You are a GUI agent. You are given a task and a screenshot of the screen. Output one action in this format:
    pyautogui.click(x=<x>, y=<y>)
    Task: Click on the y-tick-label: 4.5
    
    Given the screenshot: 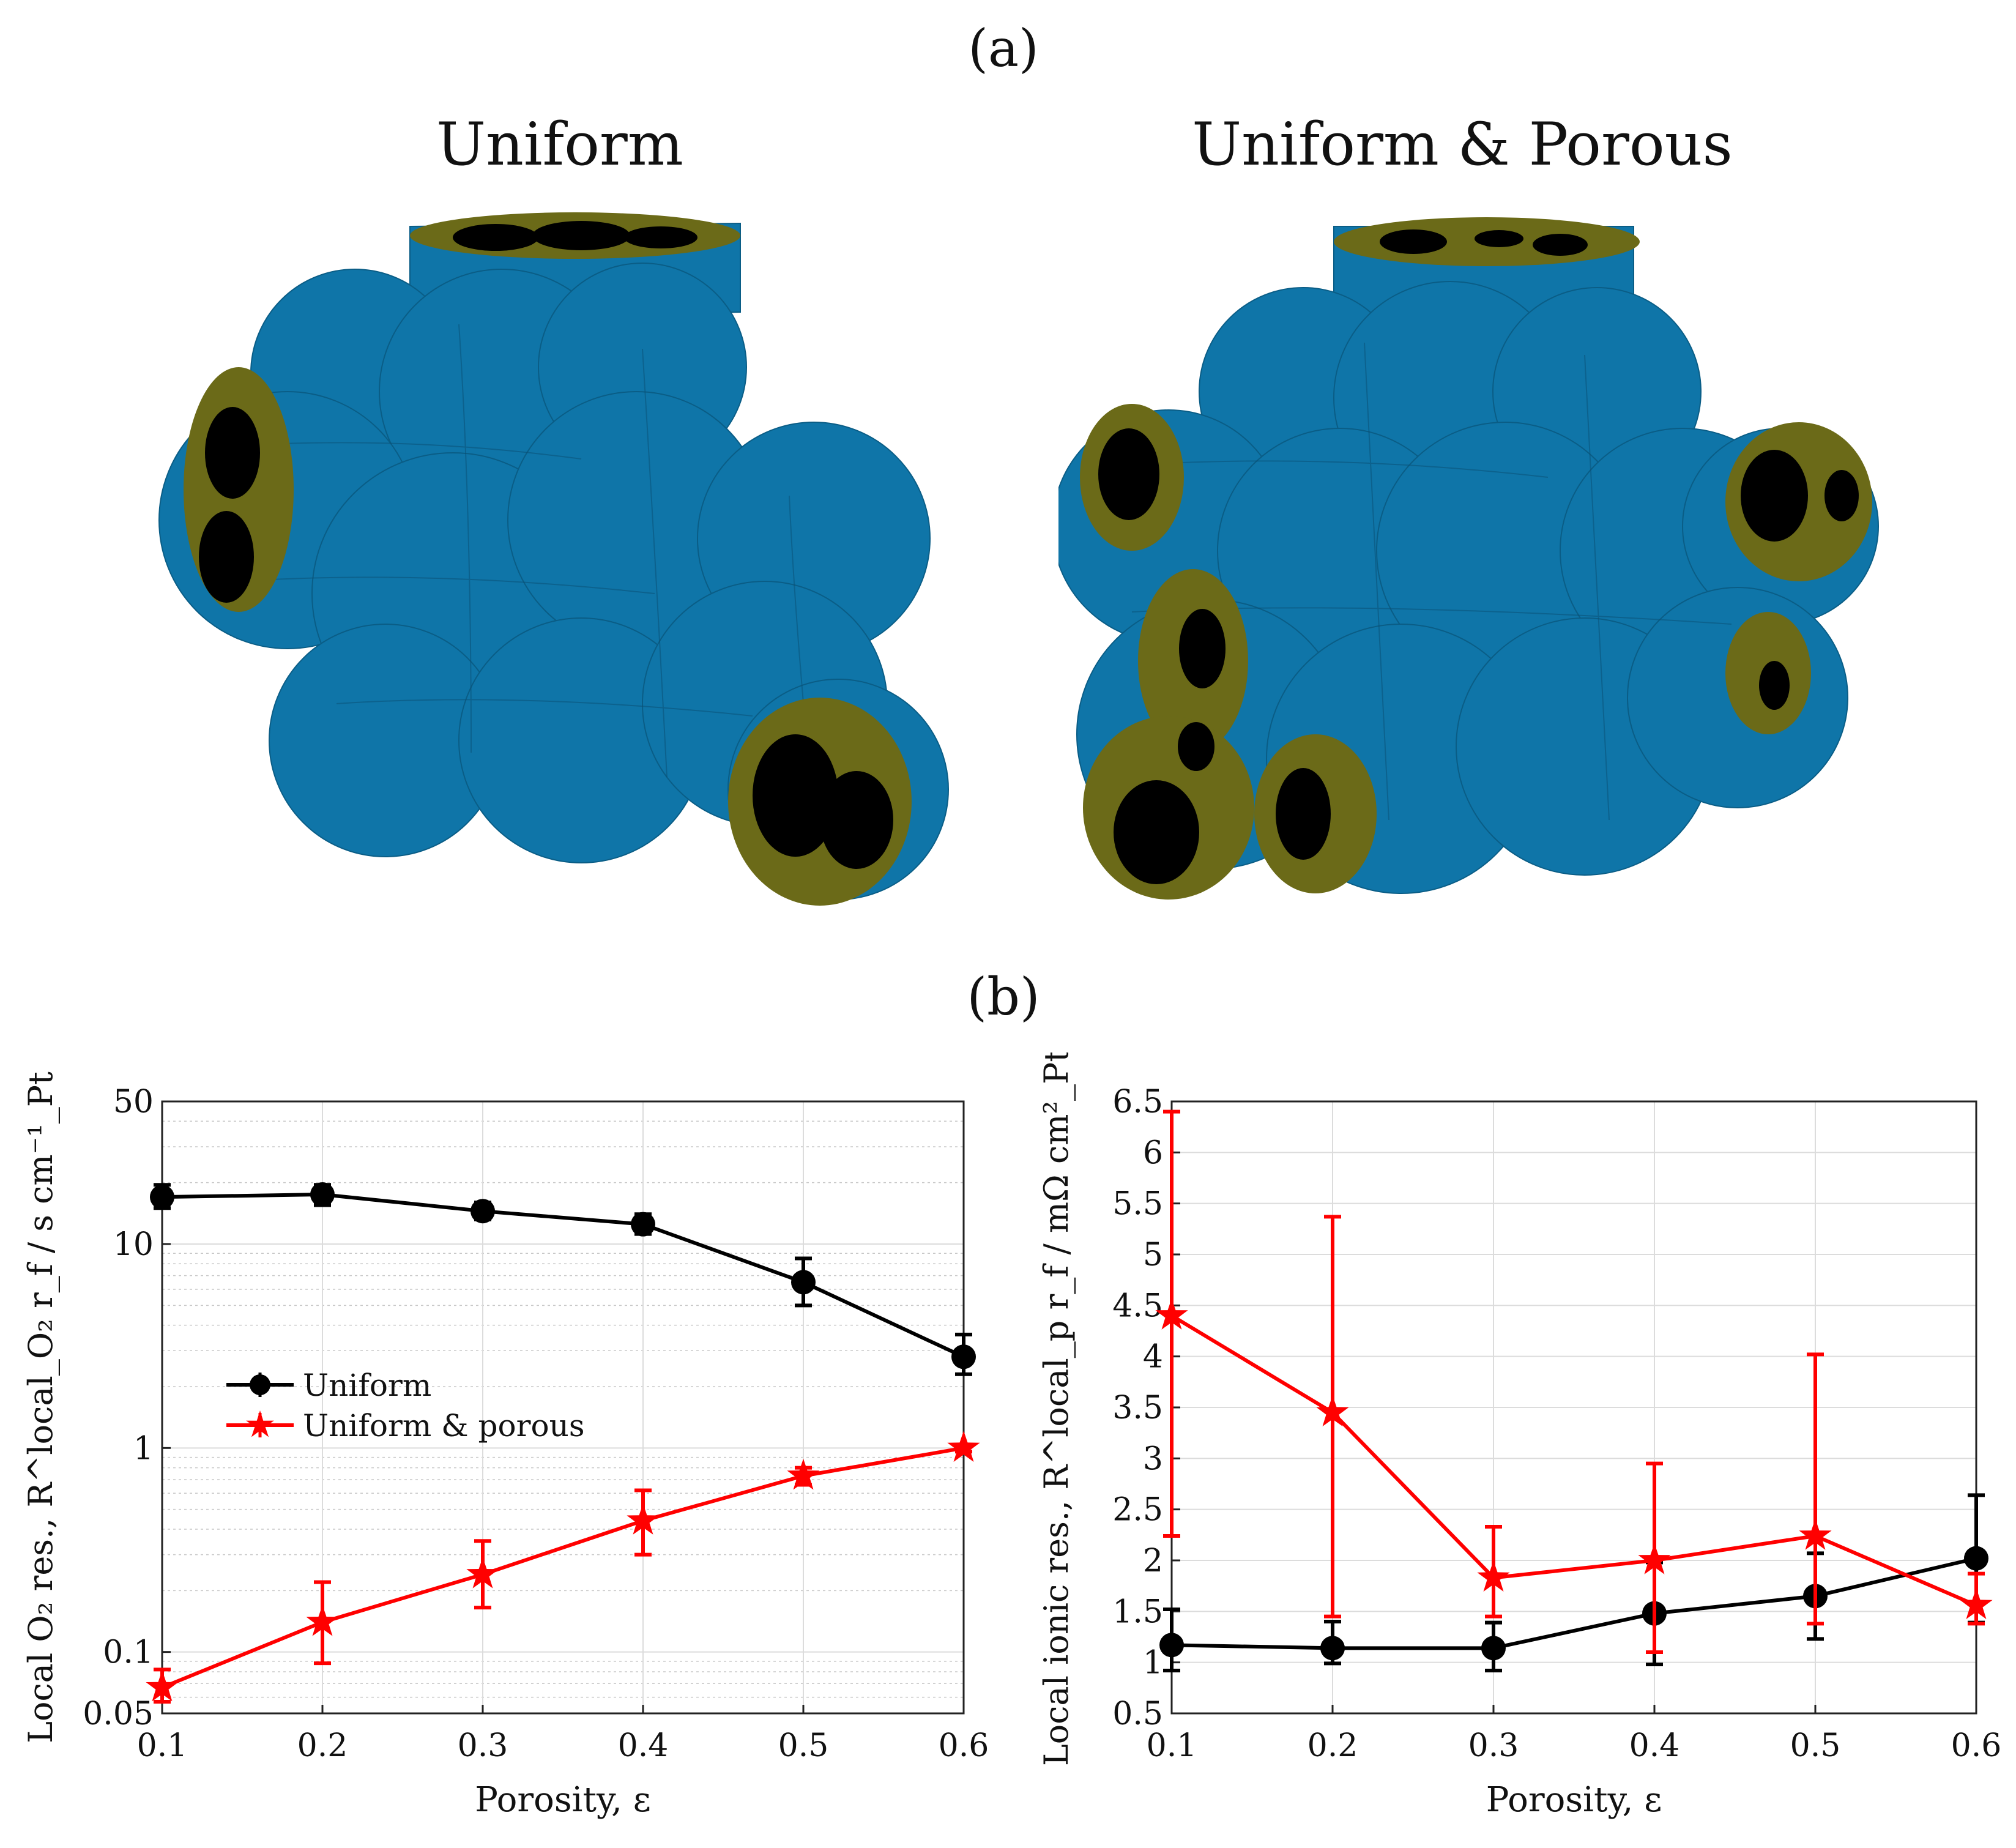 What is the action you would take?
    pyautogui.click(x=1137, y=1305)
    